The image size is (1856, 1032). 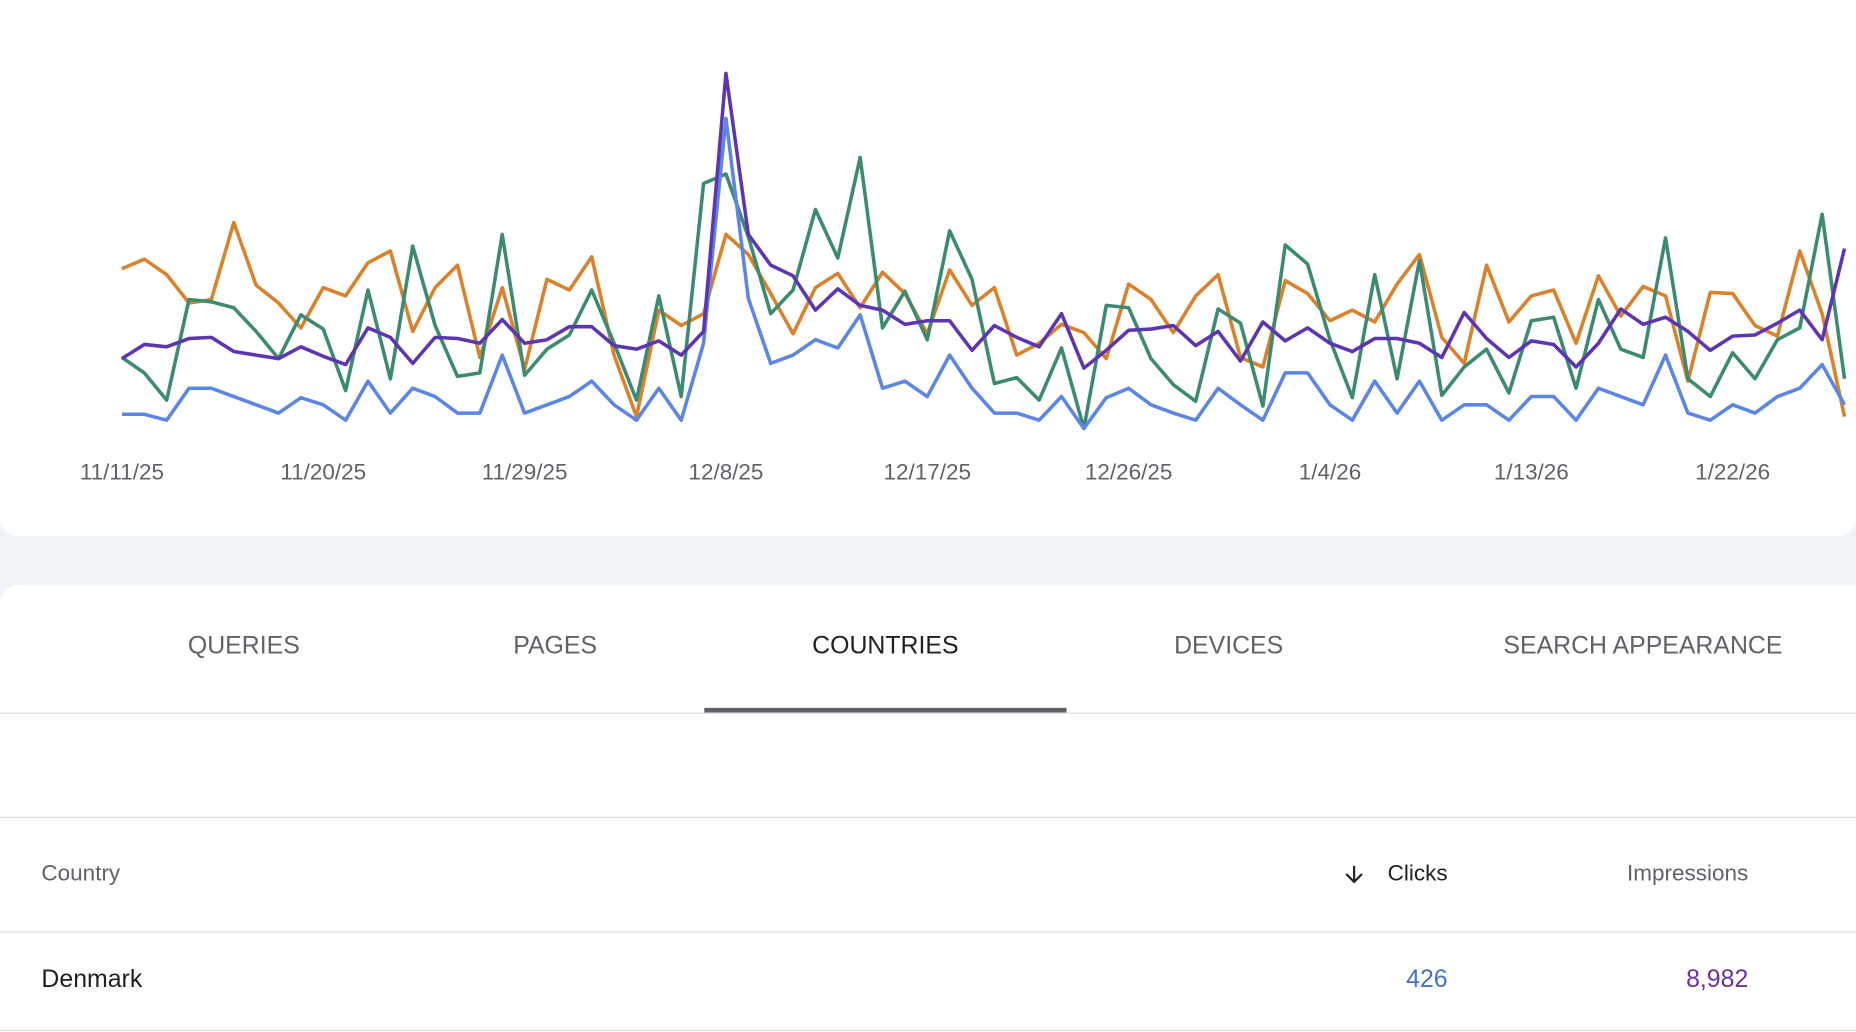 I want to click on tab: PAGES, so click(x=555, y=646).